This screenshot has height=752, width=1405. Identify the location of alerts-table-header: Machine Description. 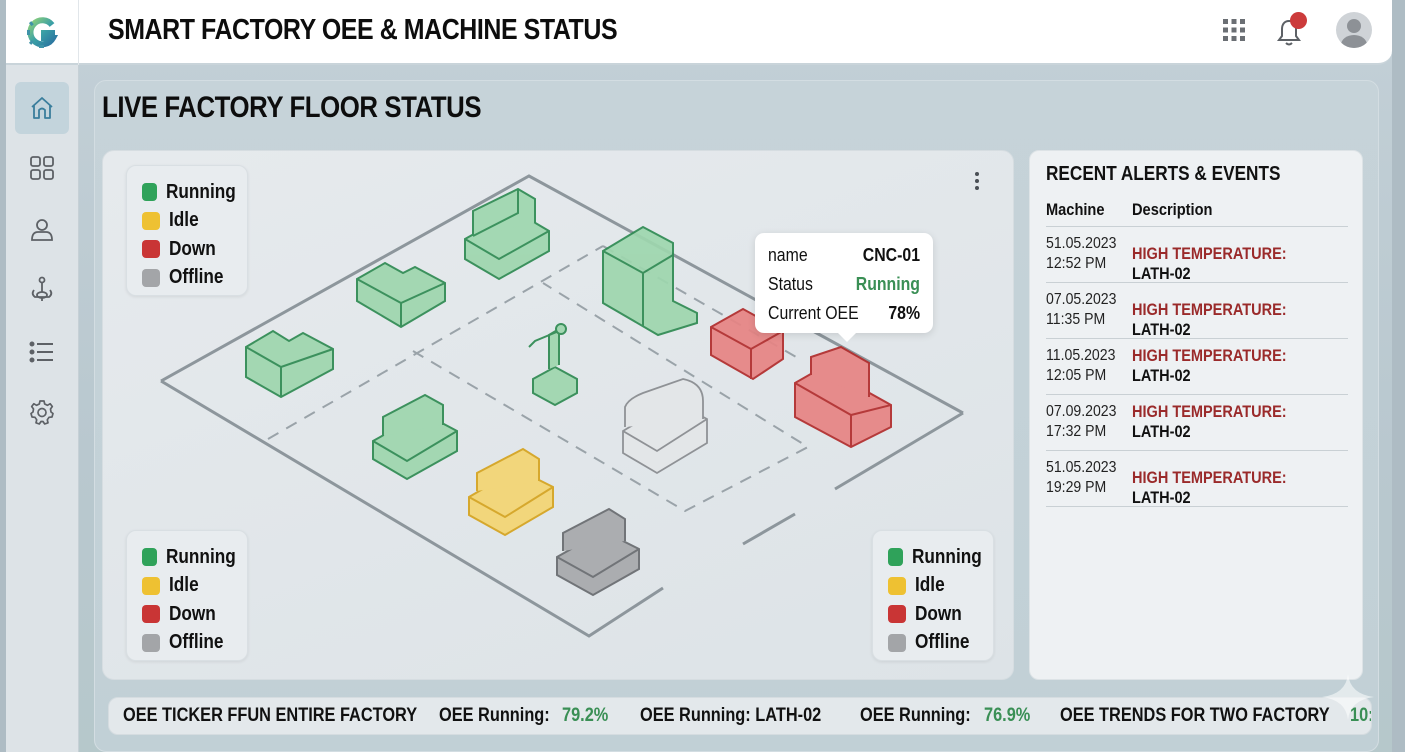
(1197, 213).